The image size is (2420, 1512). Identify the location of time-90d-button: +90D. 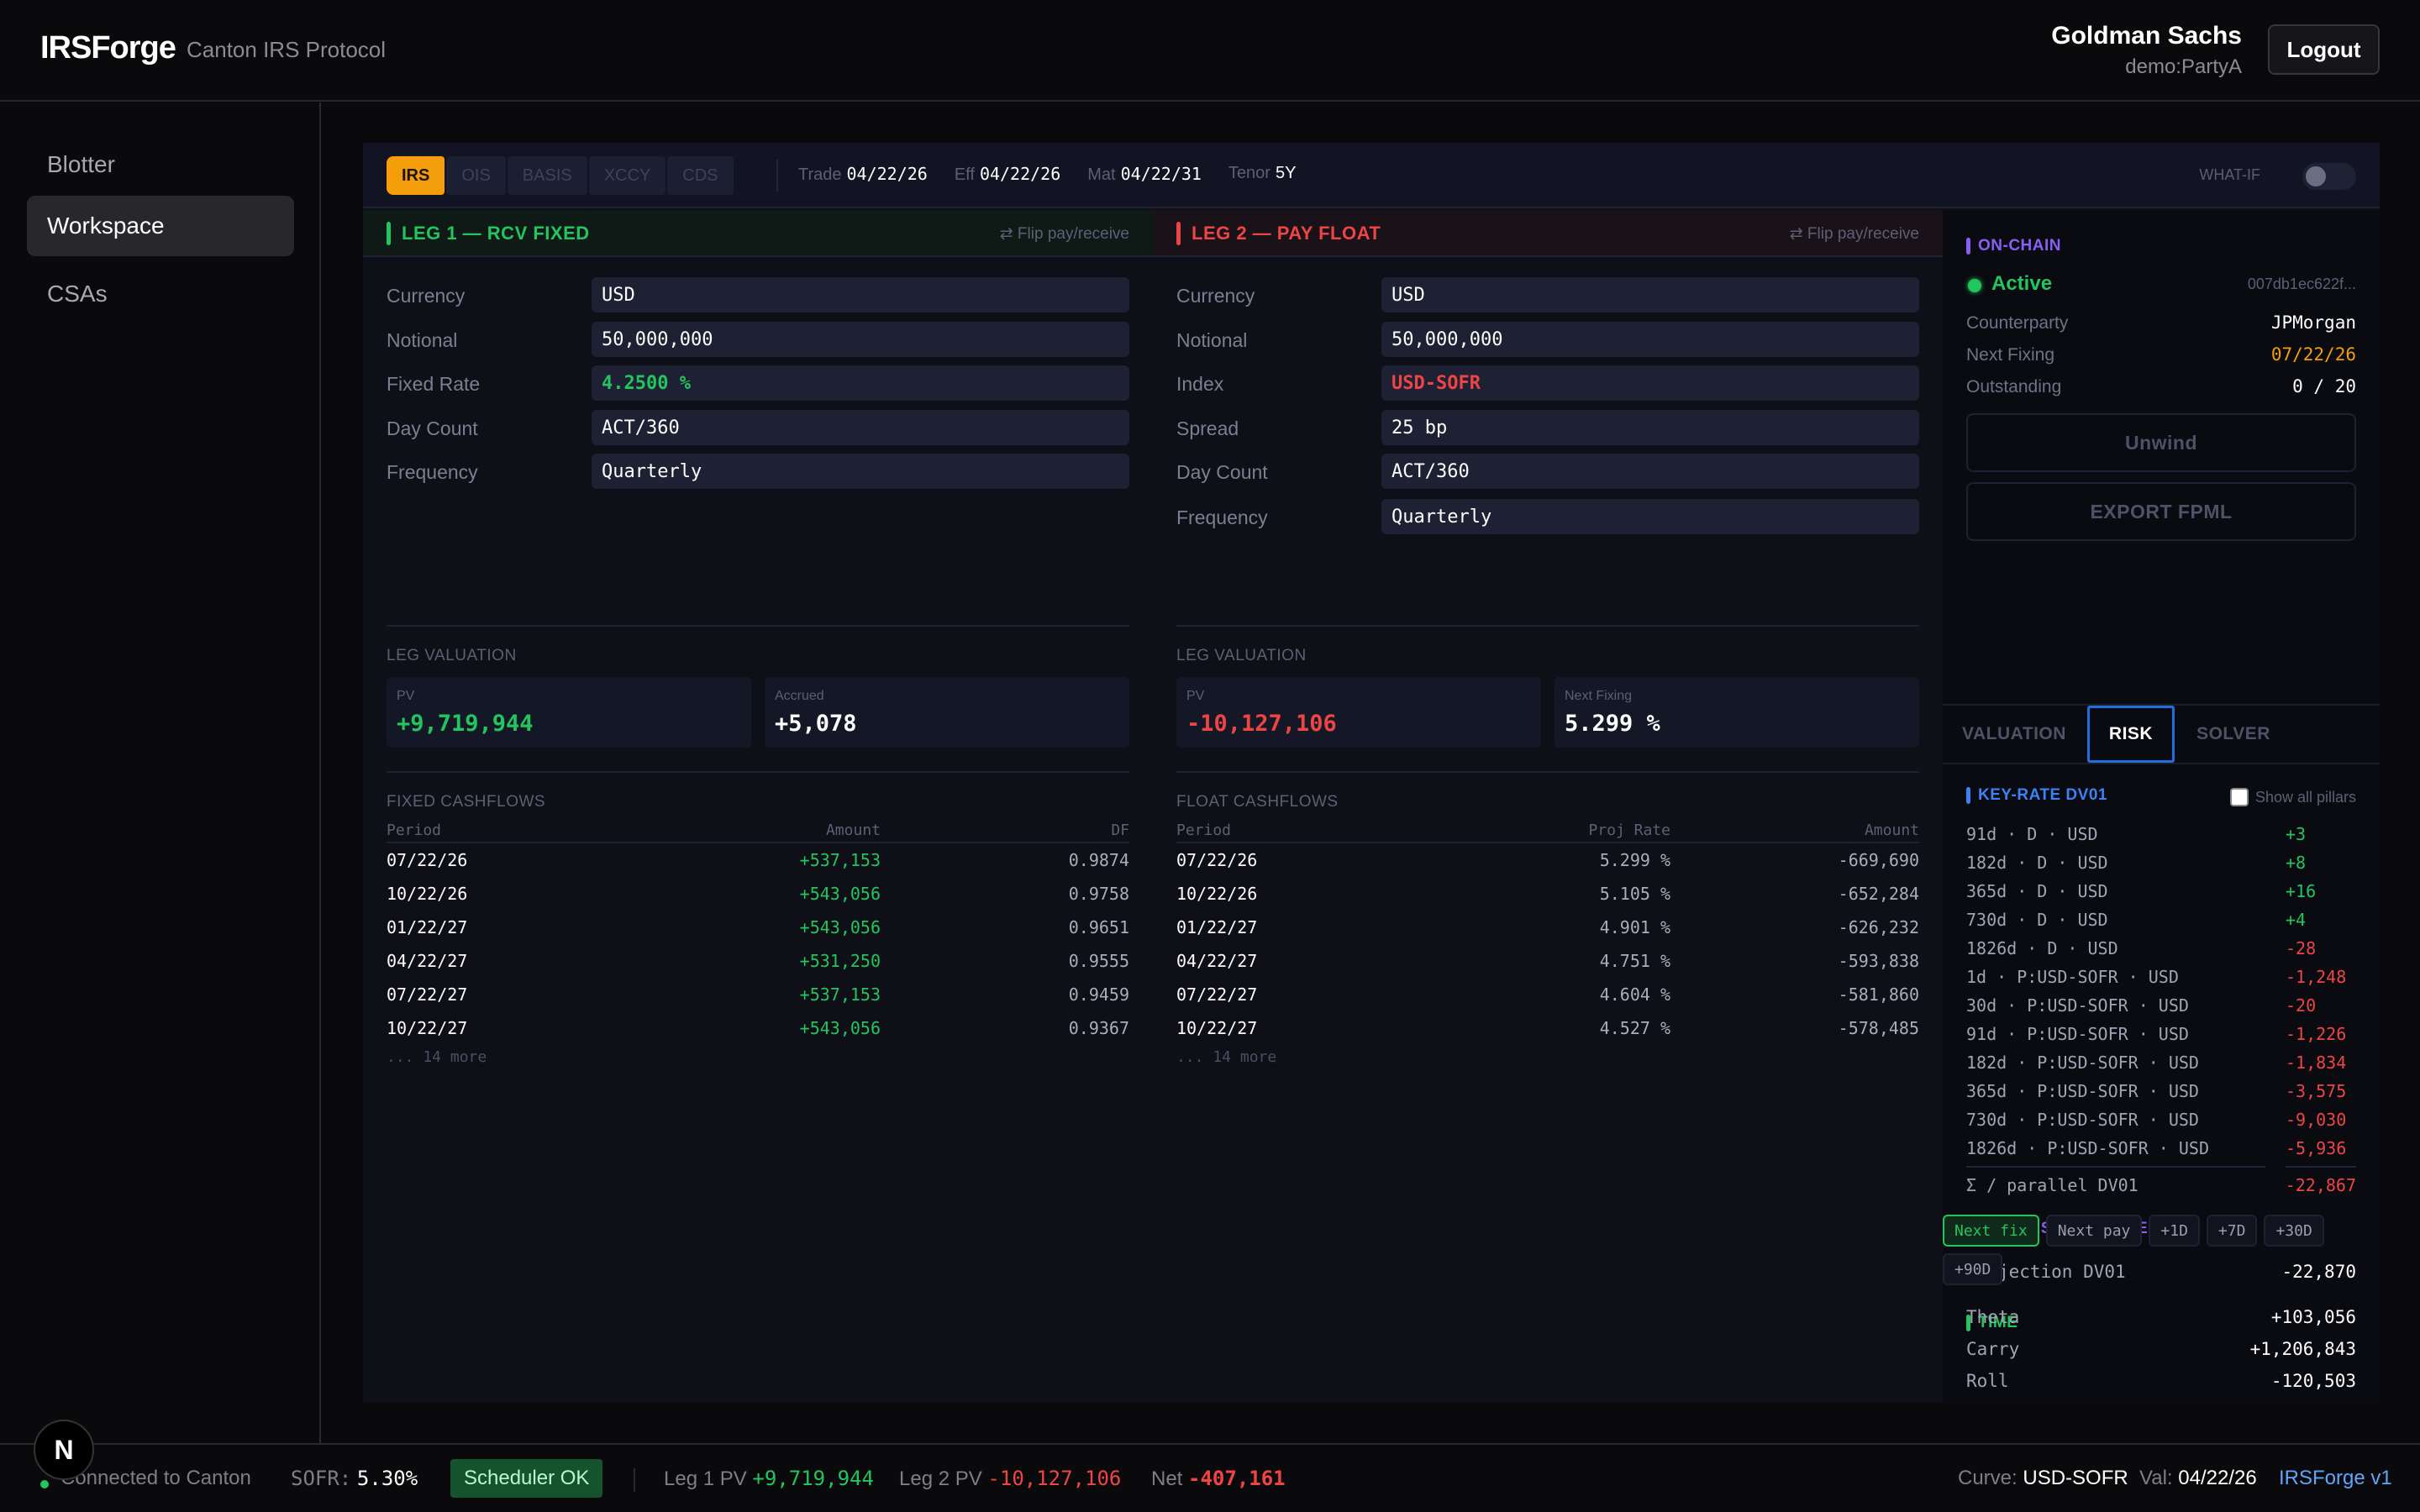
(1973, 1269).